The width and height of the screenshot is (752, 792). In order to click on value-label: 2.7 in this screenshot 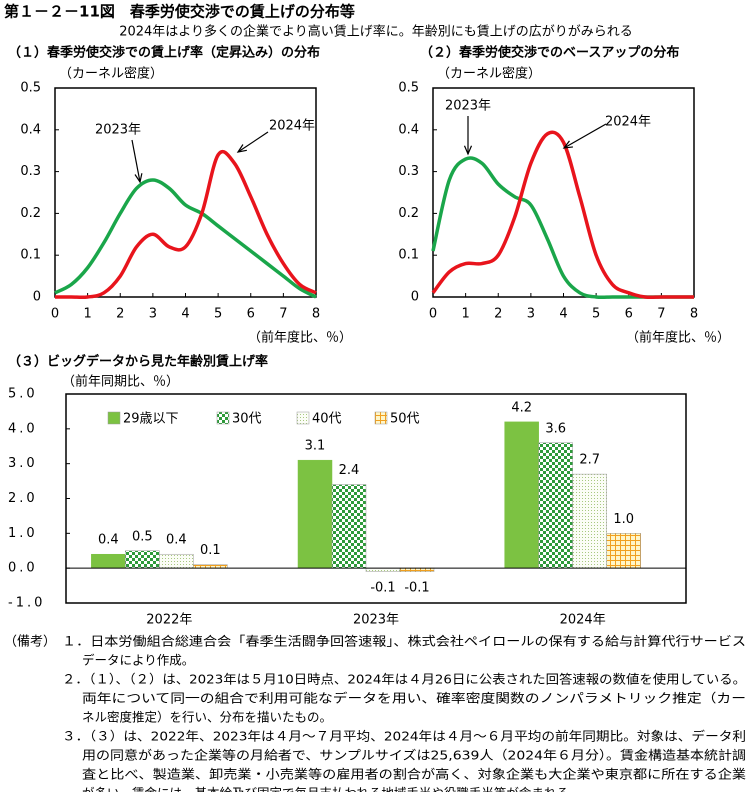, I will do `click(589, 460)`.